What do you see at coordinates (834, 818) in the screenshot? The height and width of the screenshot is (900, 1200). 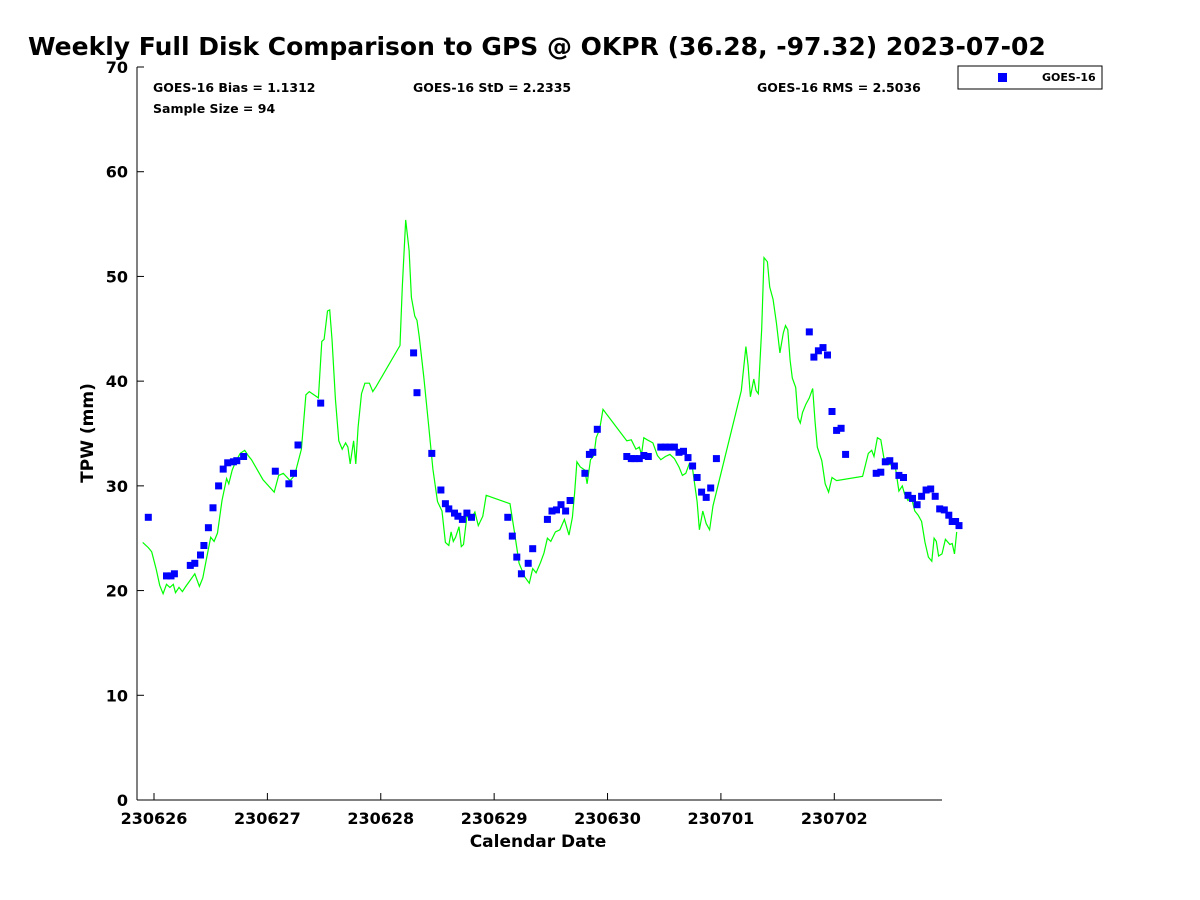 I see `x-tick-label: 230702` at bounding box center [834, 818].